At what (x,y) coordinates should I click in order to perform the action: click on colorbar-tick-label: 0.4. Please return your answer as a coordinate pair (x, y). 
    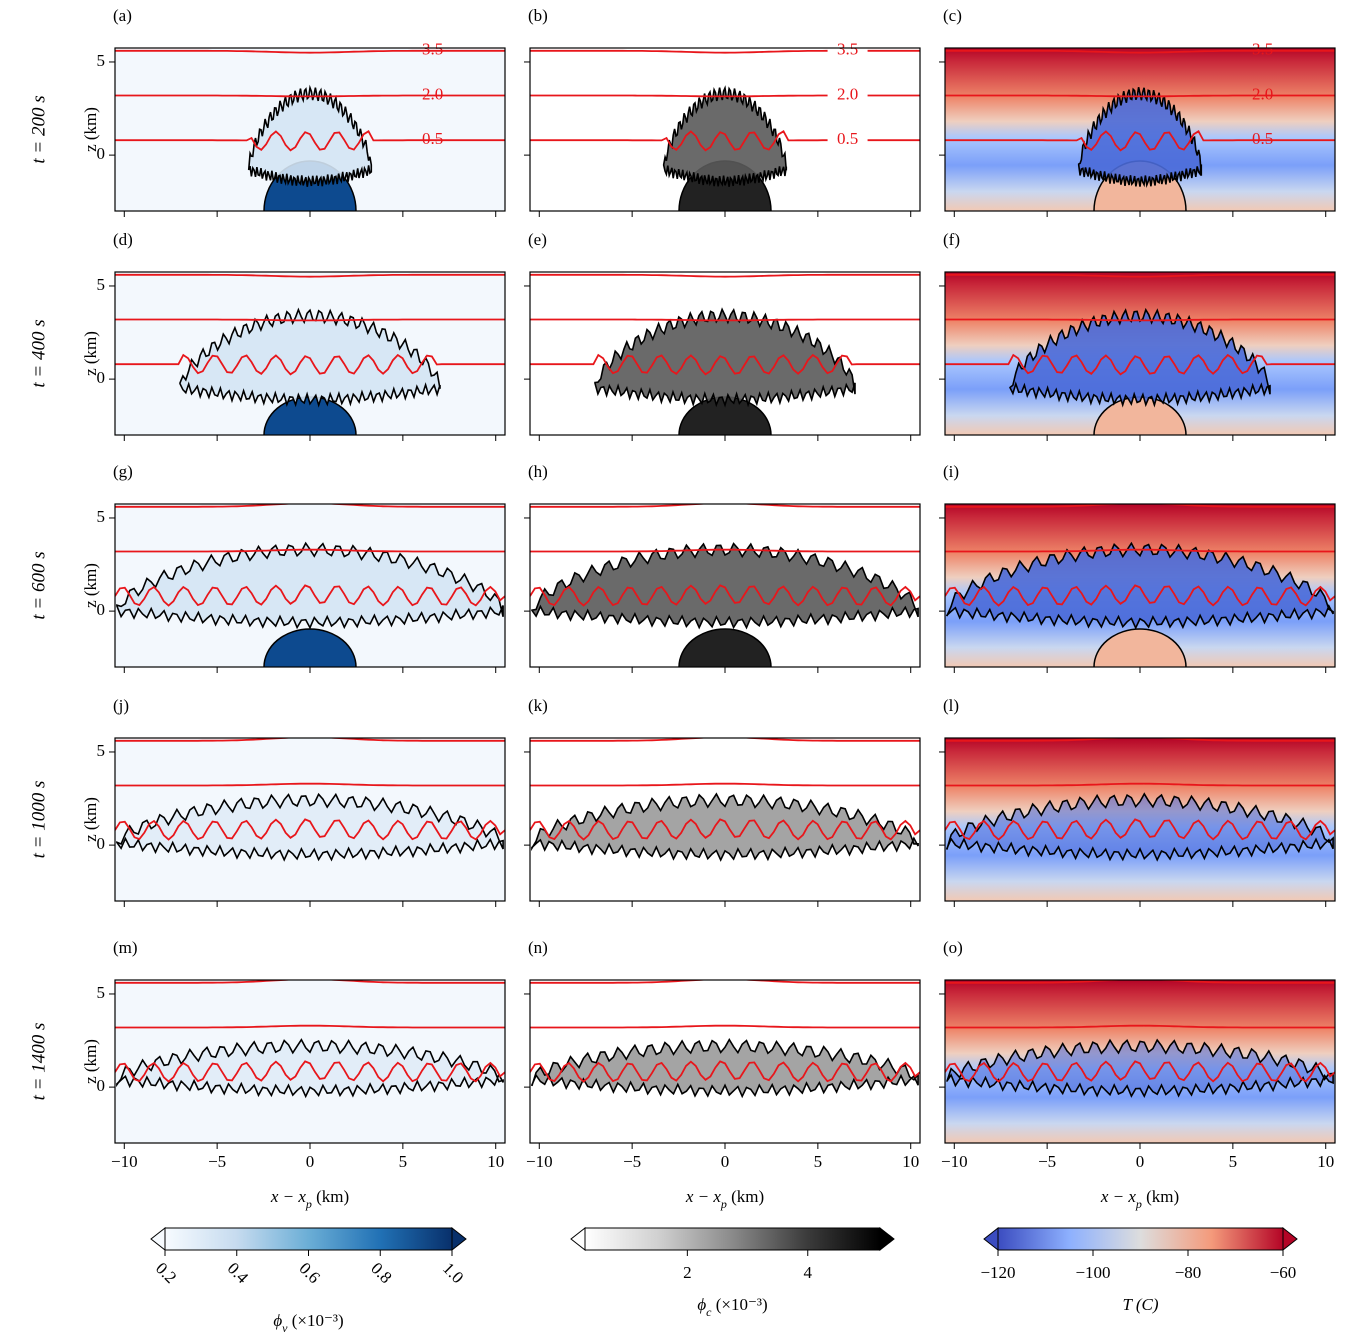
    Looking at the image, I should click on (238, 1273).